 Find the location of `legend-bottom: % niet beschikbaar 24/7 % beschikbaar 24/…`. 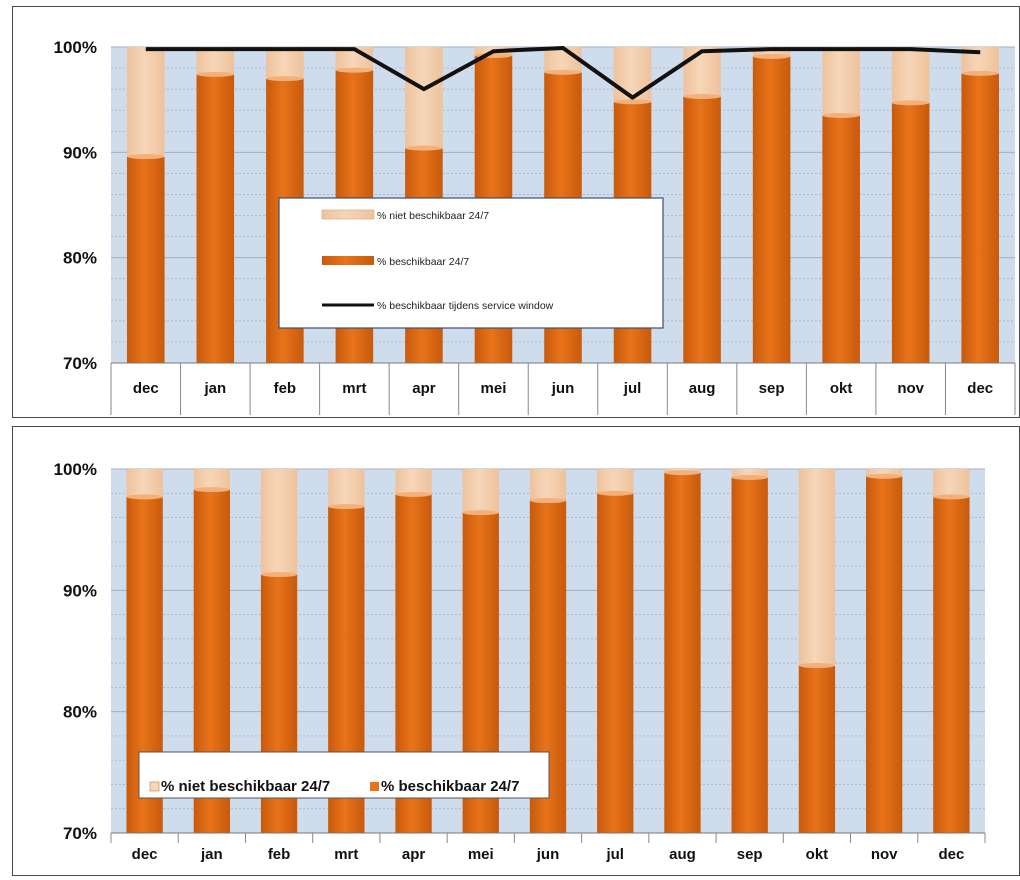

legend-bottom: % niet beschikbaar 24/7 % beschikbaar 24/… is located at coordinates (344, 775).